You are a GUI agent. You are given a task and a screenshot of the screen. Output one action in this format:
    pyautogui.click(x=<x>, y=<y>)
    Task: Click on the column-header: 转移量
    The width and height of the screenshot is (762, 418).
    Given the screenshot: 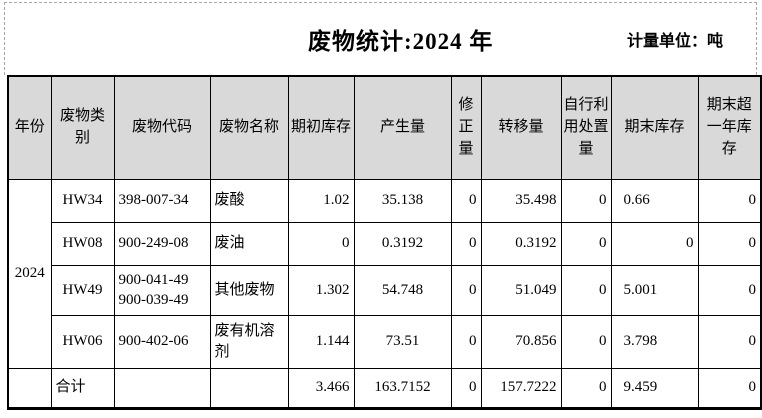 What is the action you would take?
    pyautogui.click(x=521, y=127)
    